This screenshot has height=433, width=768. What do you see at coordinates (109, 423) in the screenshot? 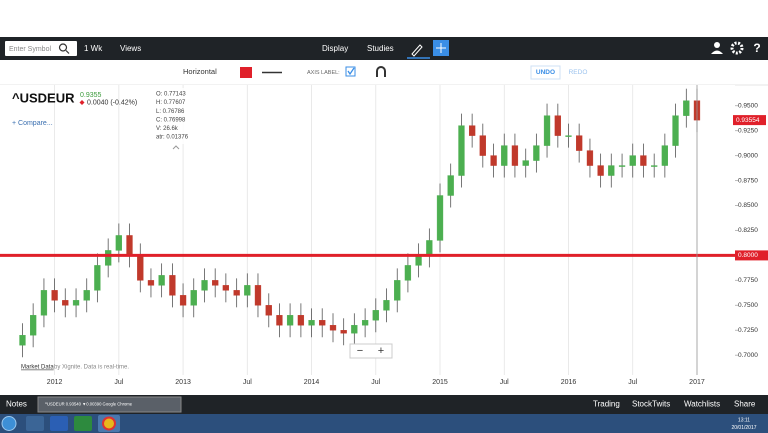
I see `chrome-icon` at bounding box center [109, 423].